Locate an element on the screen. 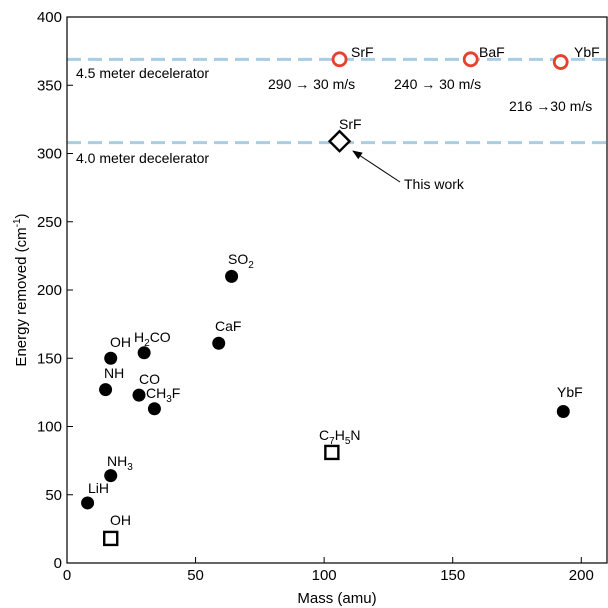 The height and width of the screenshot is (608, 608). x-axis-ticks: 0 50 100 150 200 is located at coordinates (328, 570).